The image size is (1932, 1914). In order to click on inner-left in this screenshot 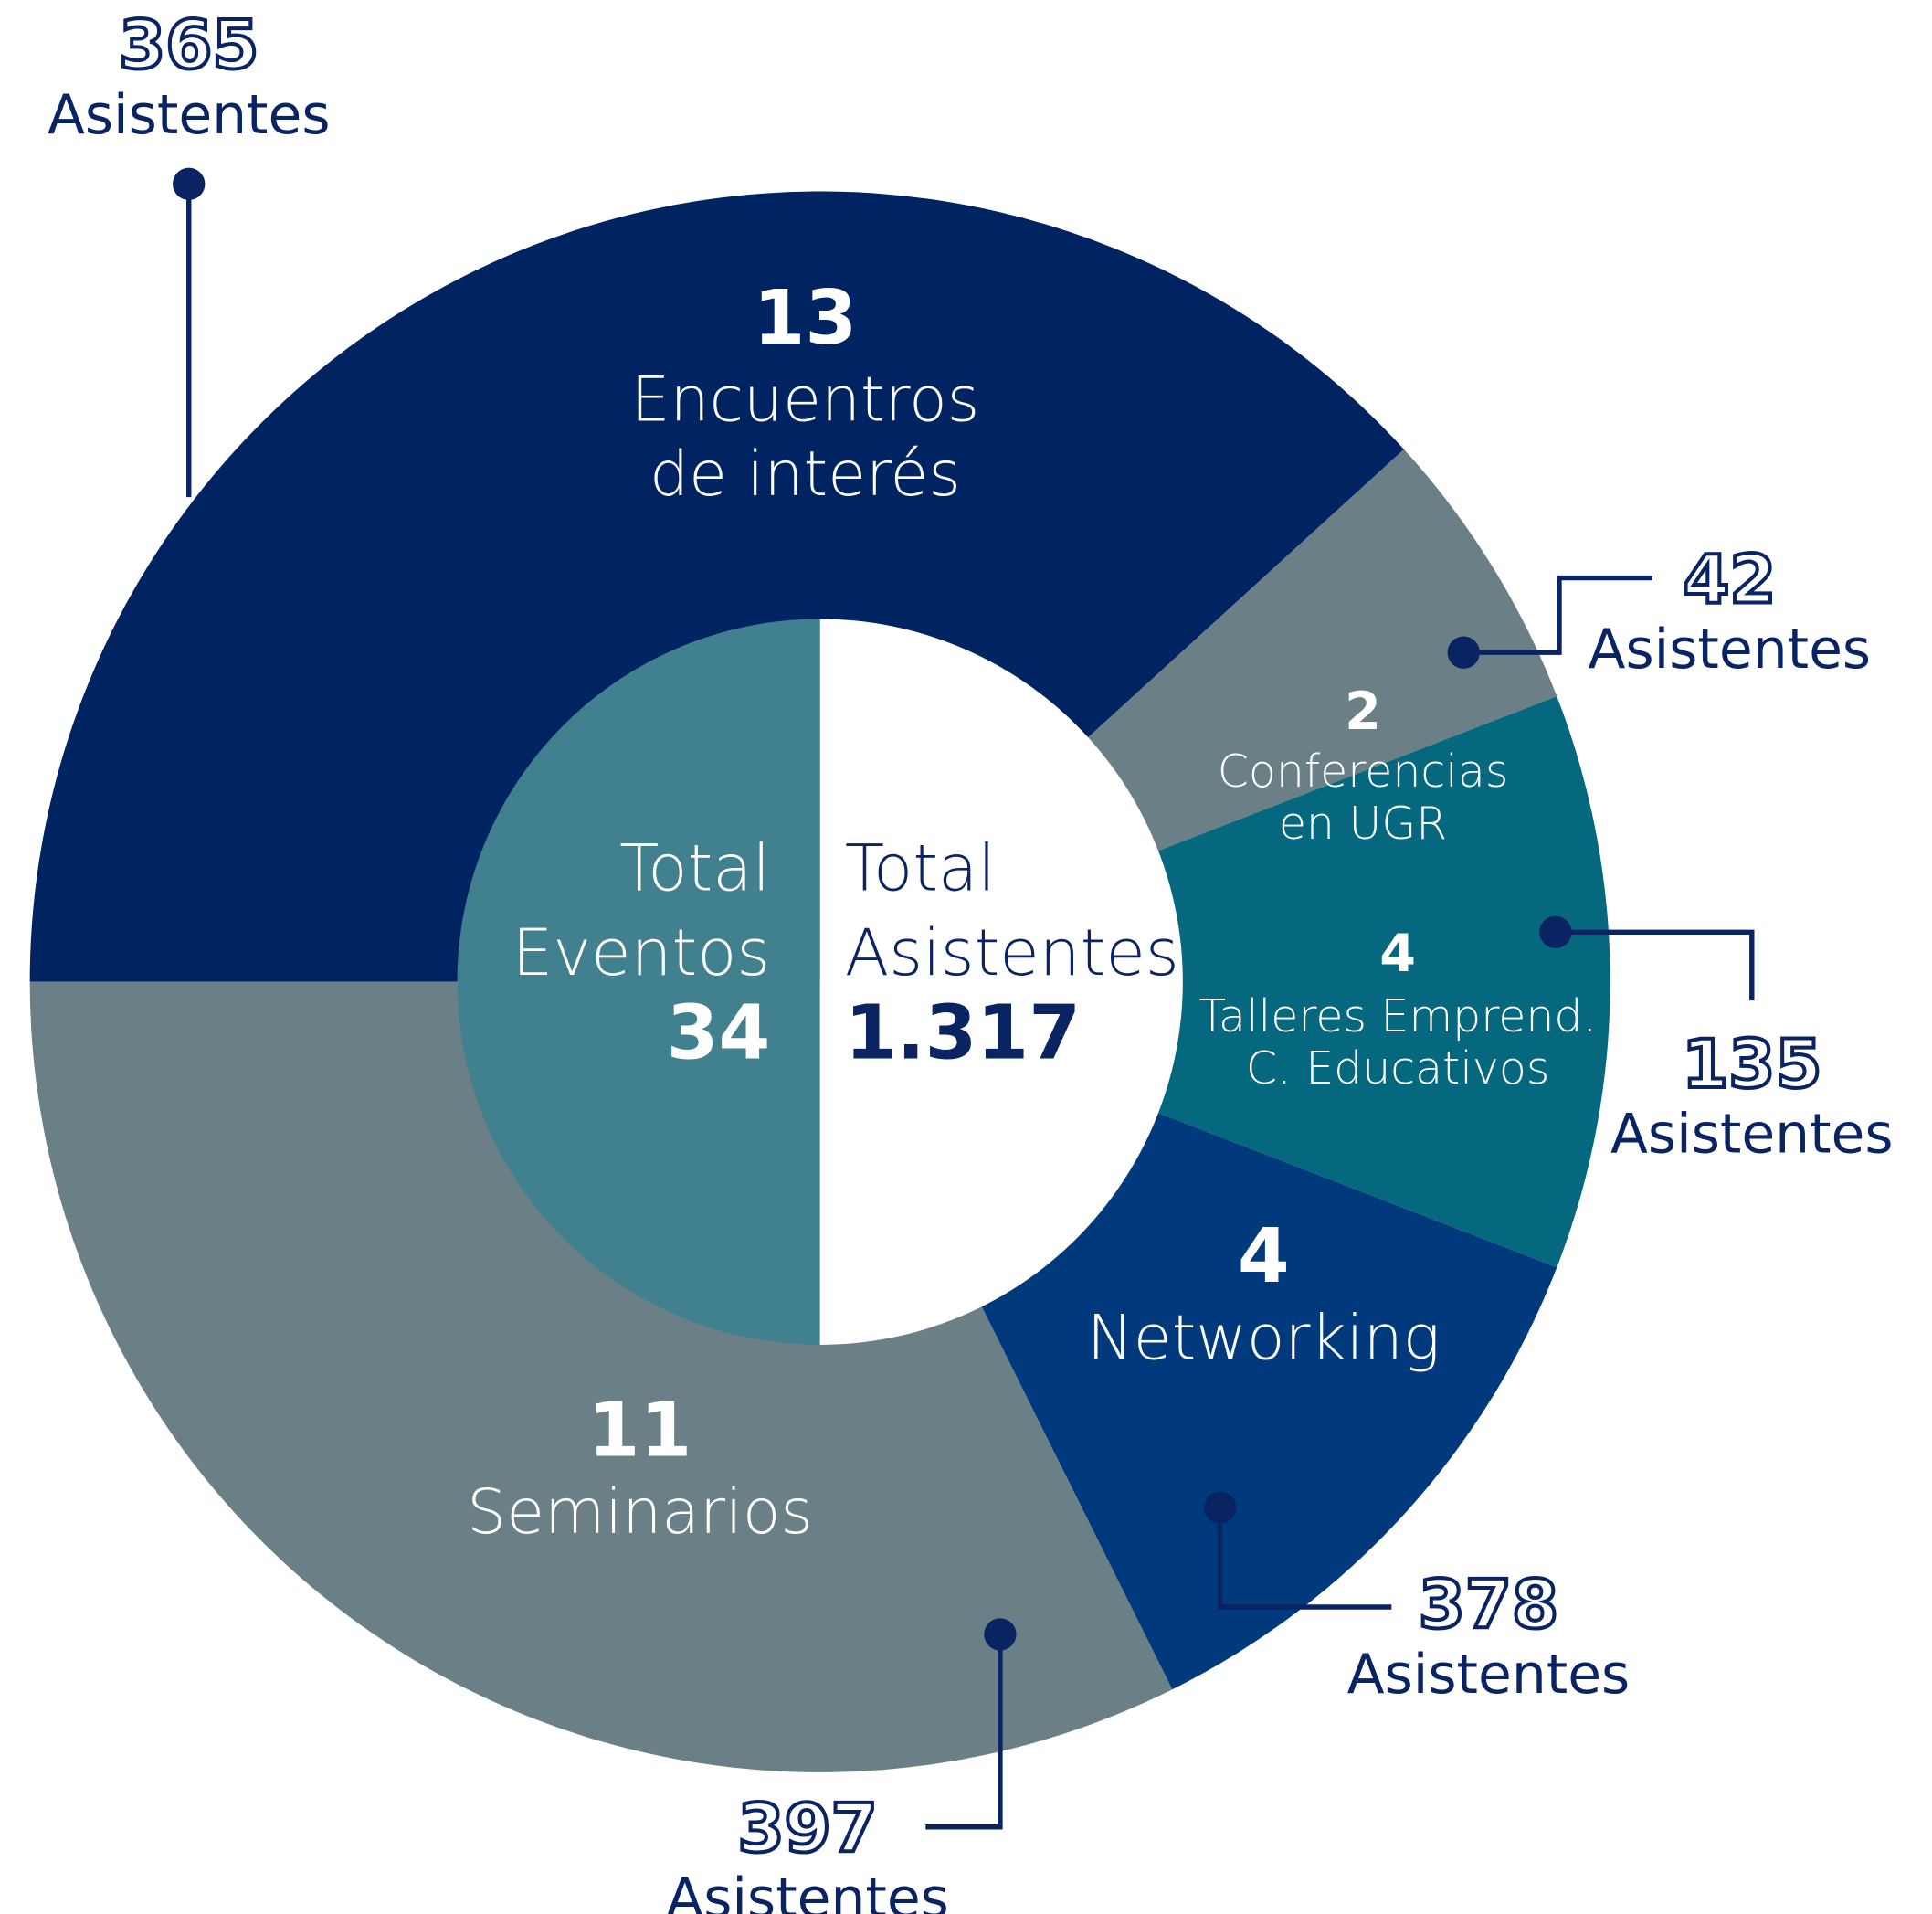, I will do `click(638, 982)`.